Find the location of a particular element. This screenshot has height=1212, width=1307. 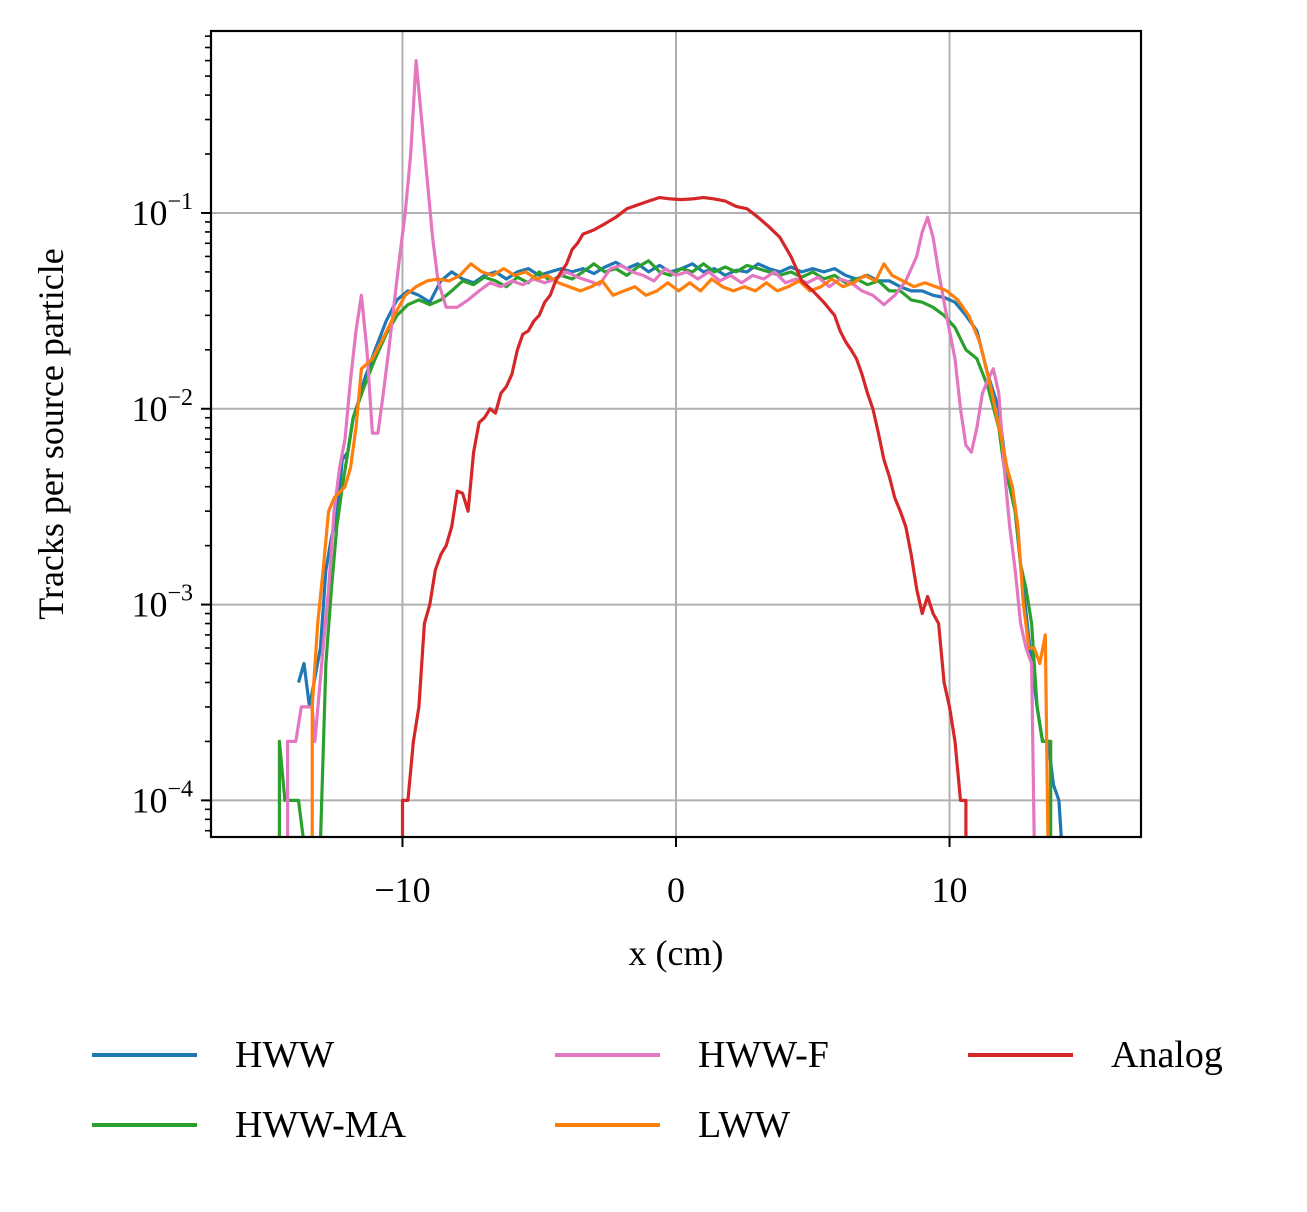

x-tick-label: −10 is located at coordinates (402, 890).